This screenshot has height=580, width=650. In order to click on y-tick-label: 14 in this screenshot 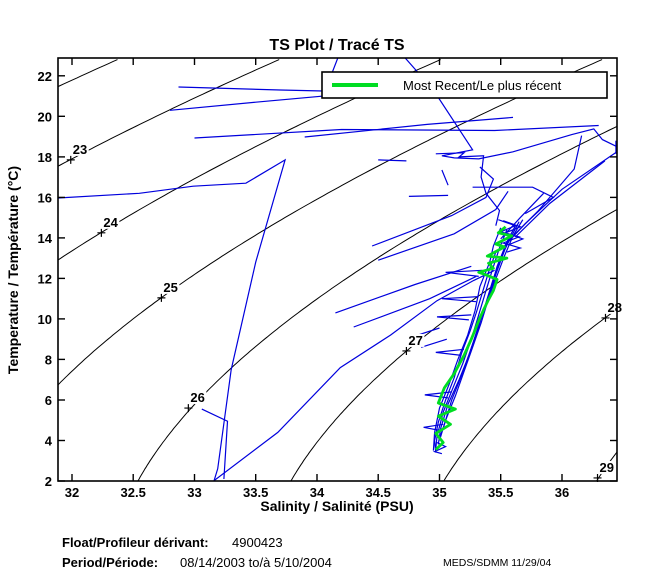, I will do `click(45, 238)`.